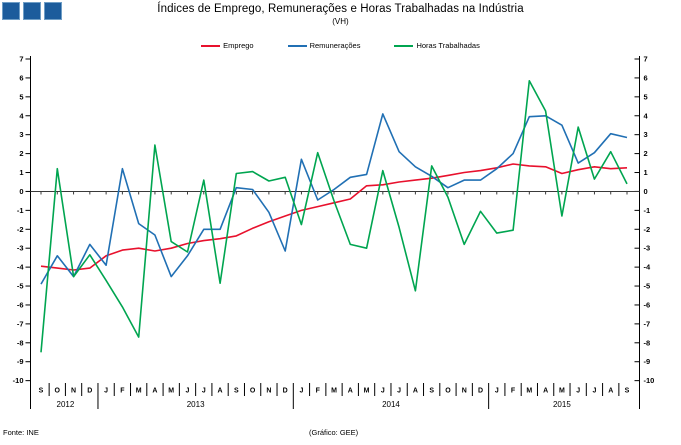  Describe the element at coordinates (647, 267) in the screenshot. I see `y-label-right: -4` at that location.